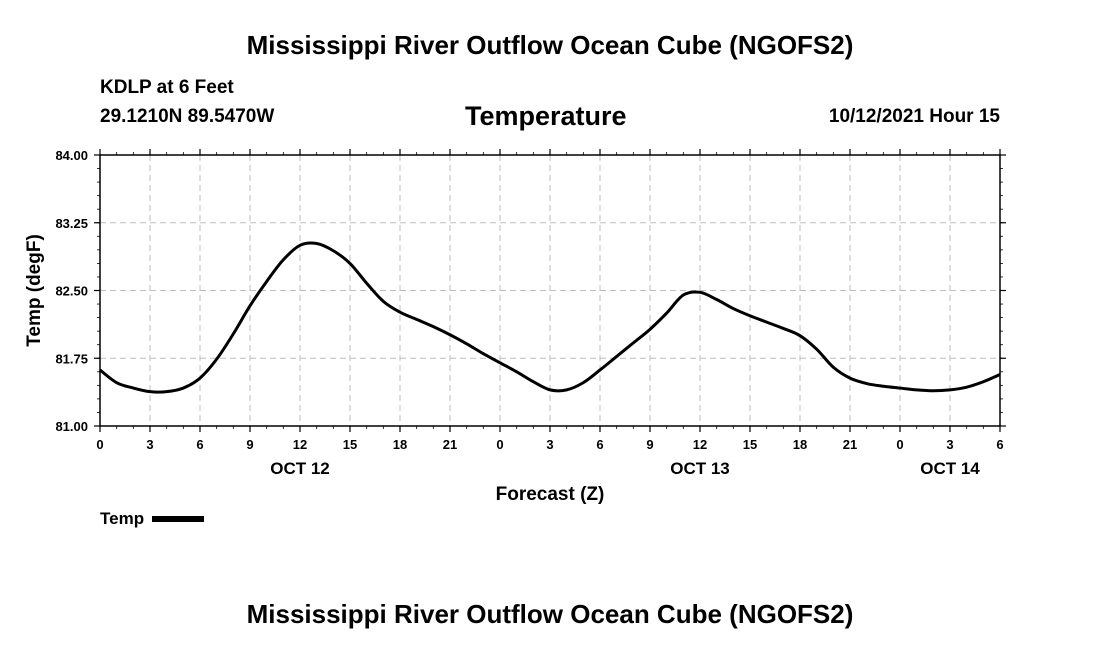 Image resolution: width=1100 pixels, height=650 pixels. I want to click on y-axis-label: Temp (degF), so click(34, 290).